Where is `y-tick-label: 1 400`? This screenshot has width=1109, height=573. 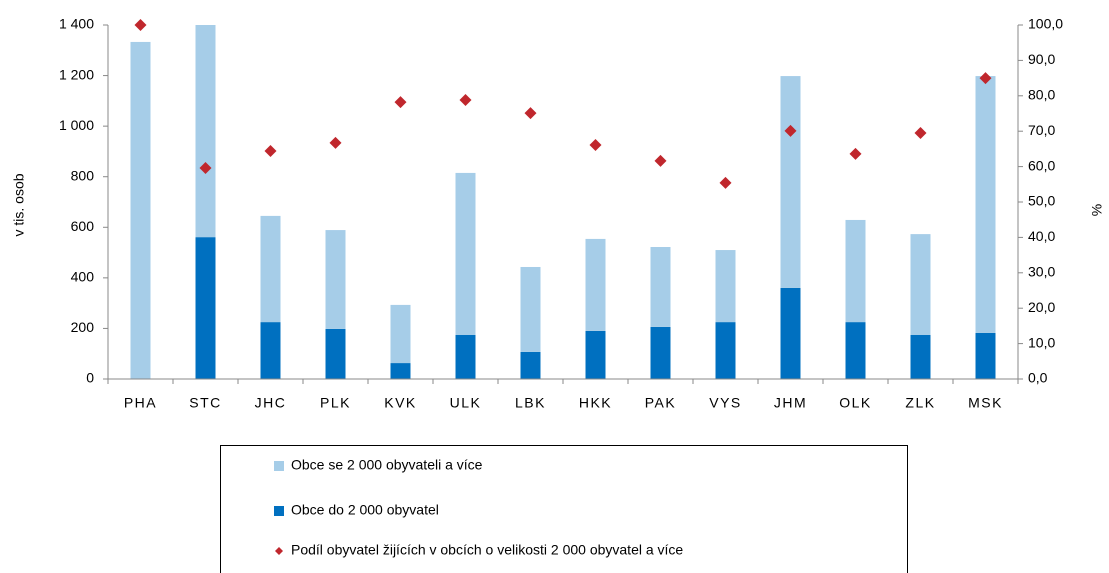 y-tick-label: 1 400 is located at coordinates (76, 24).